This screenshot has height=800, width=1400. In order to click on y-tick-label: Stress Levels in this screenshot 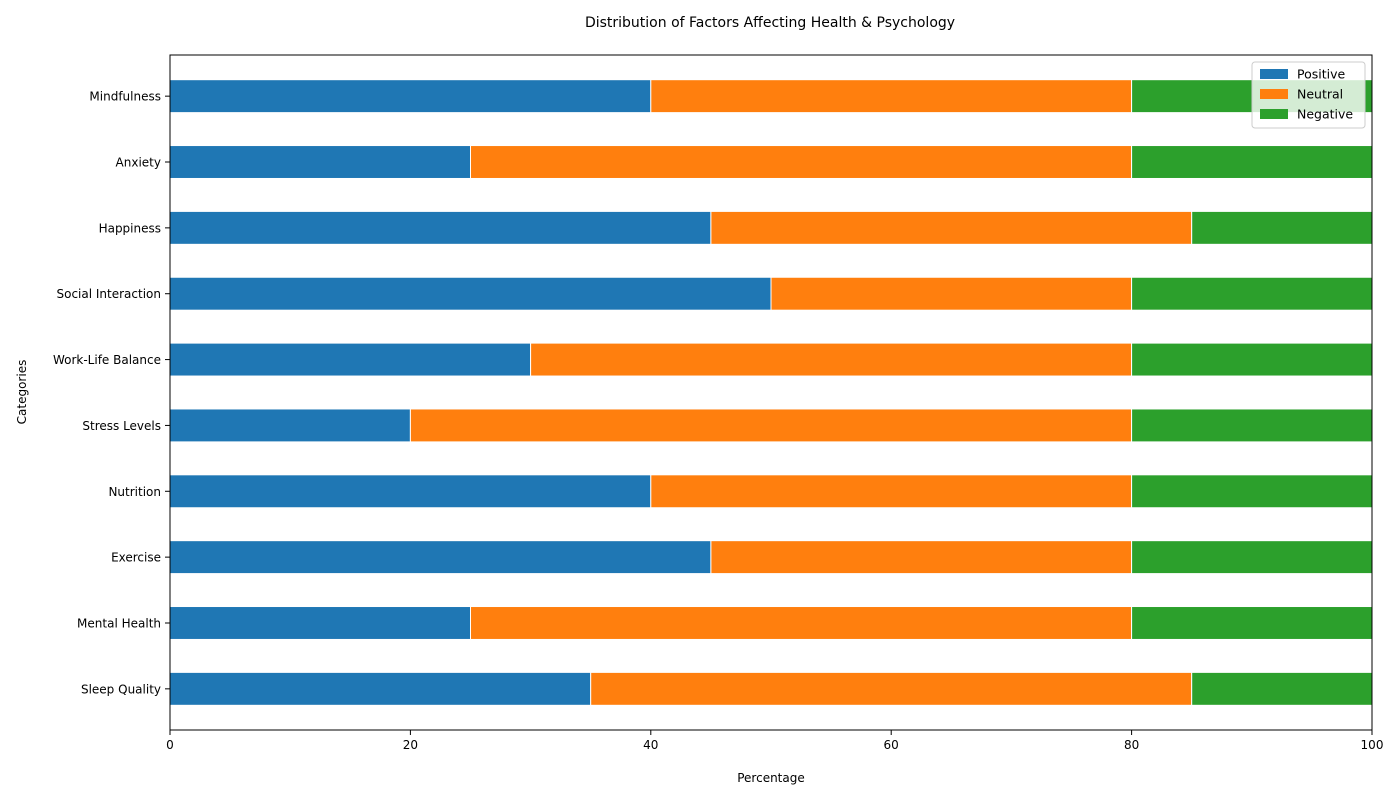, I will do `click(121, 426)`.